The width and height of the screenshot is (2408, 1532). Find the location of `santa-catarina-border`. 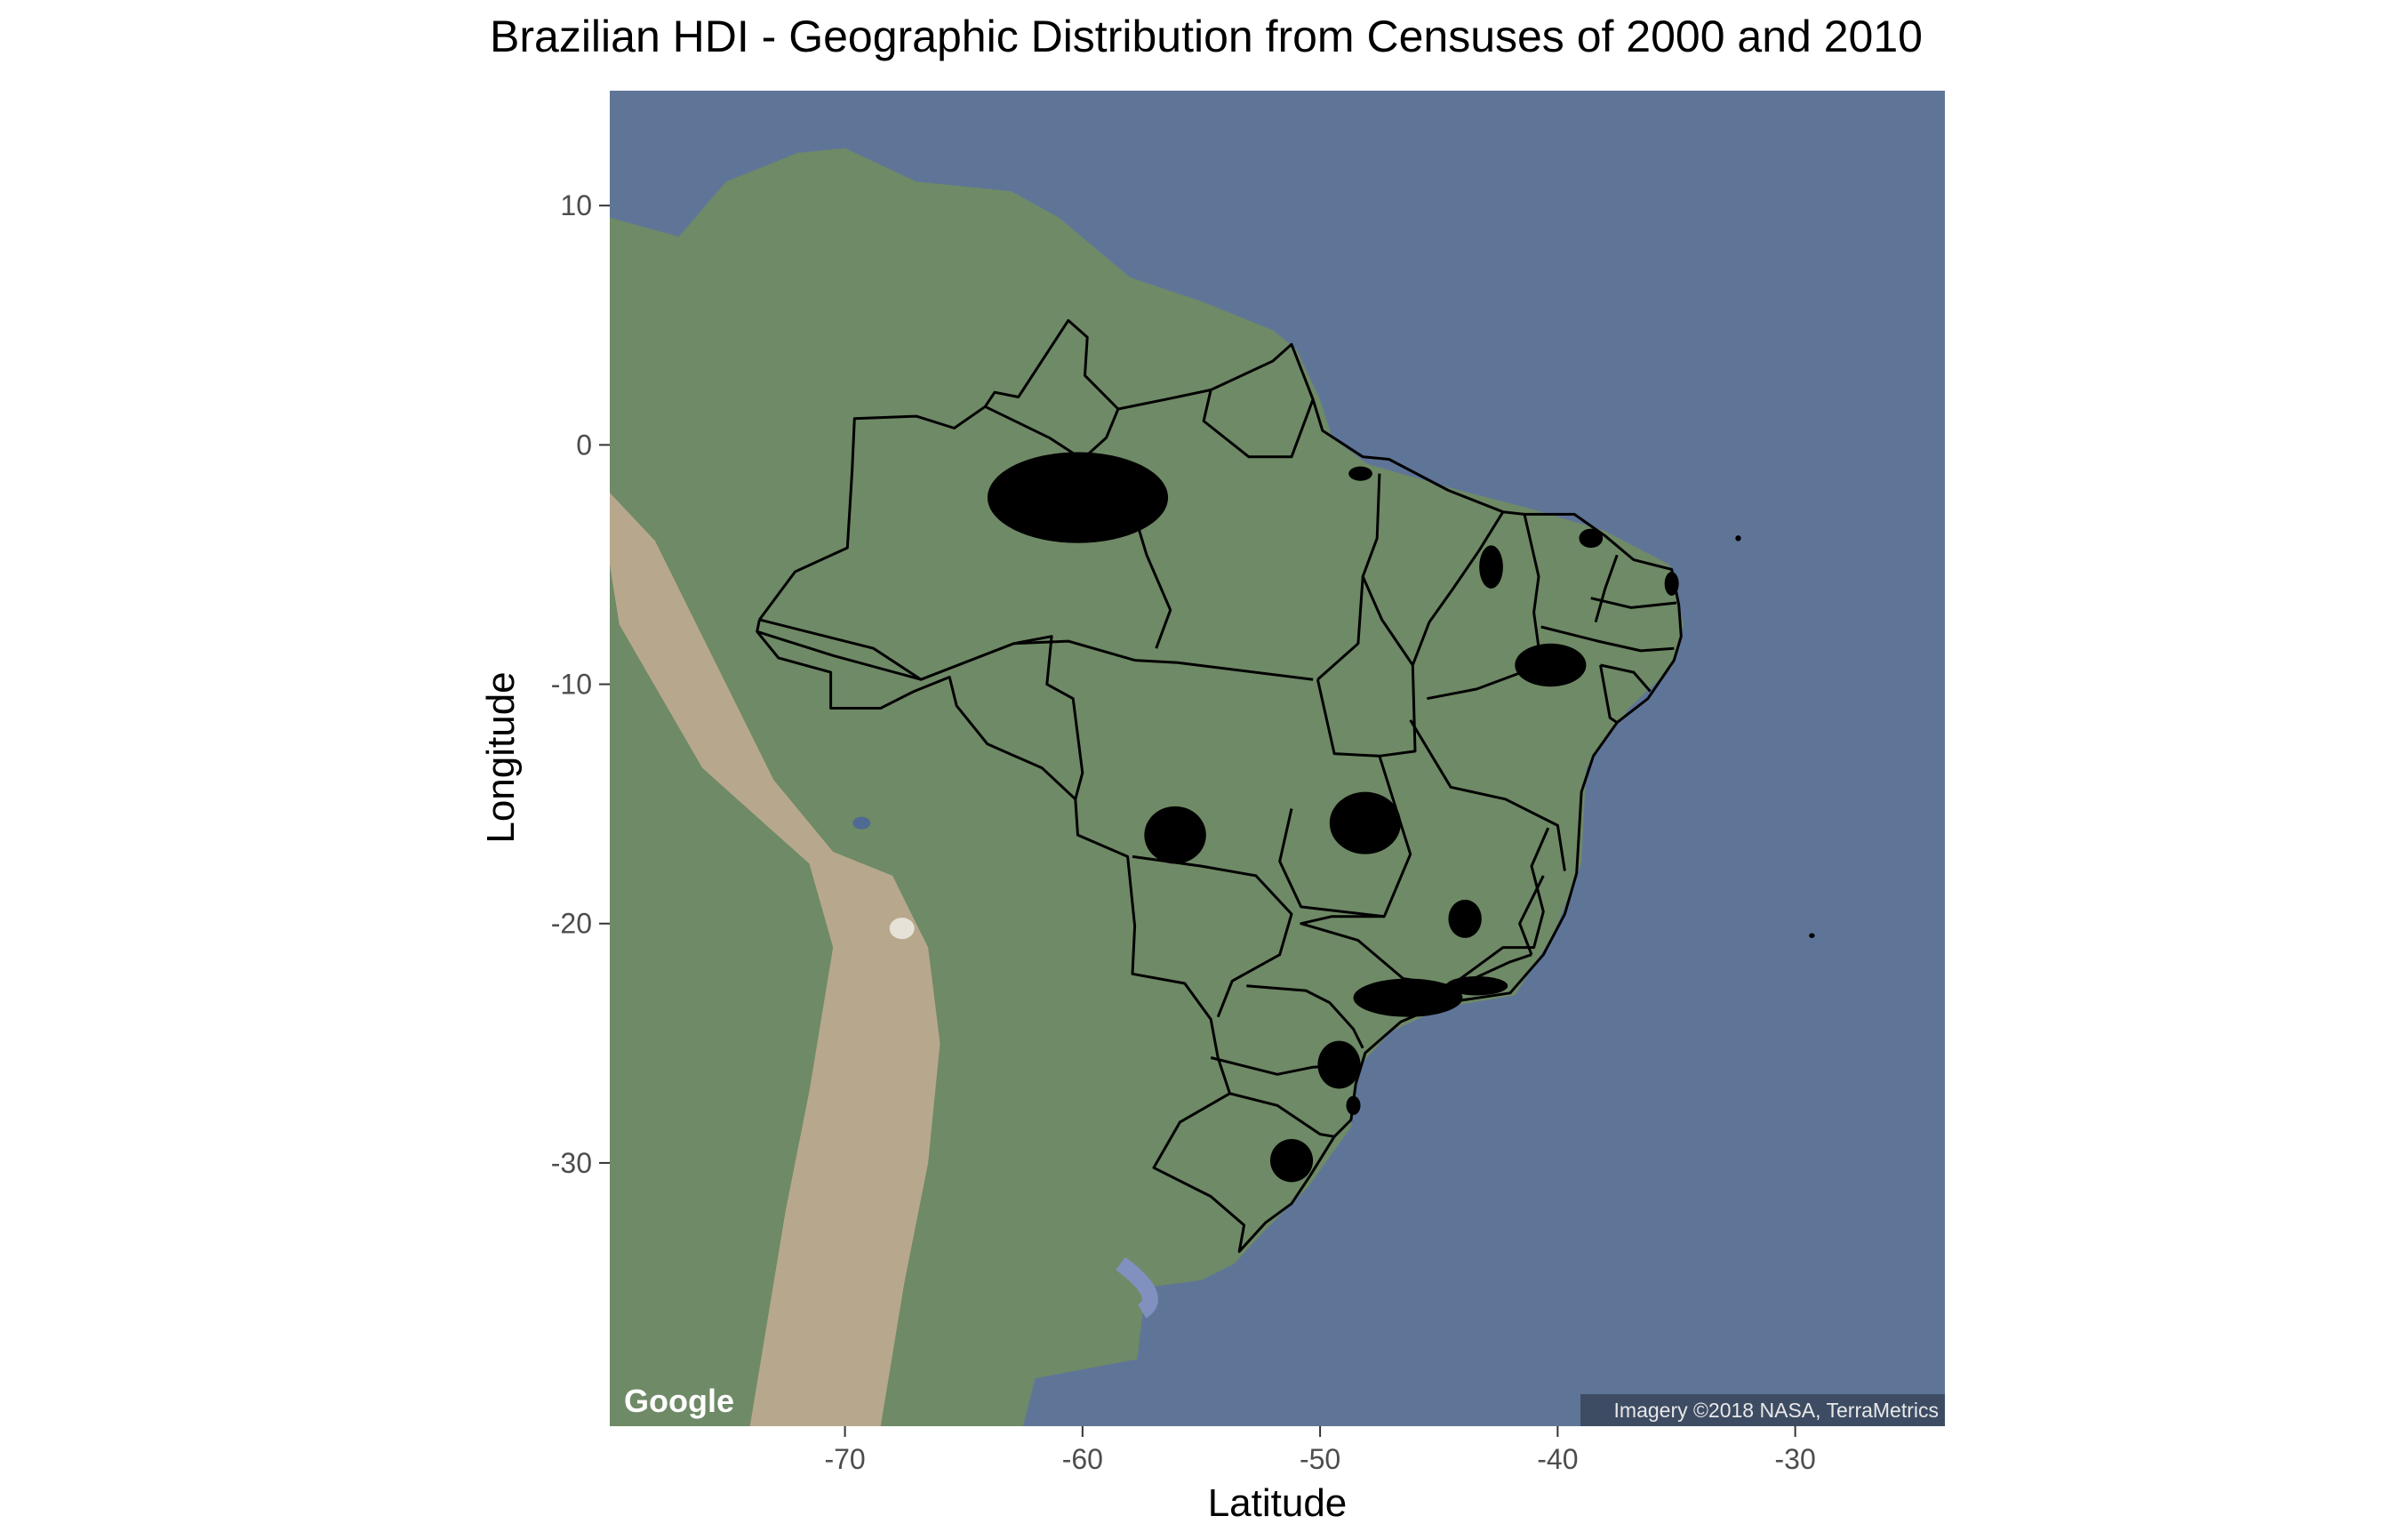

santa-catarina-border is located at coordinates (1282, 1115).